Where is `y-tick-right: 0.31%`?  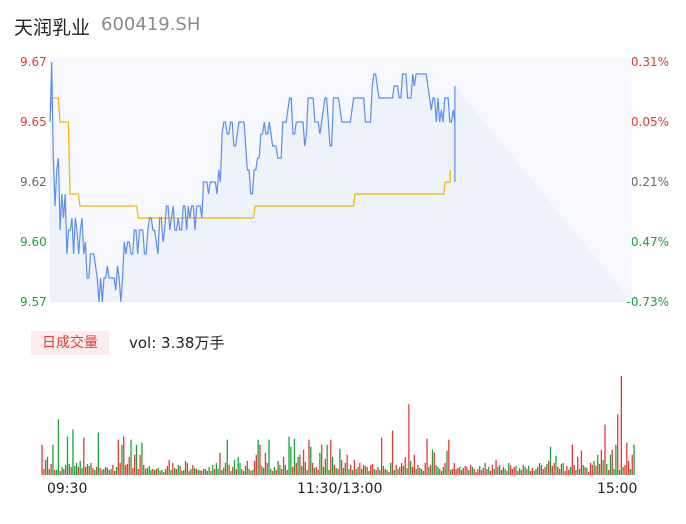
y-tick-right: 0.31% is located at coordinates (649, 62).